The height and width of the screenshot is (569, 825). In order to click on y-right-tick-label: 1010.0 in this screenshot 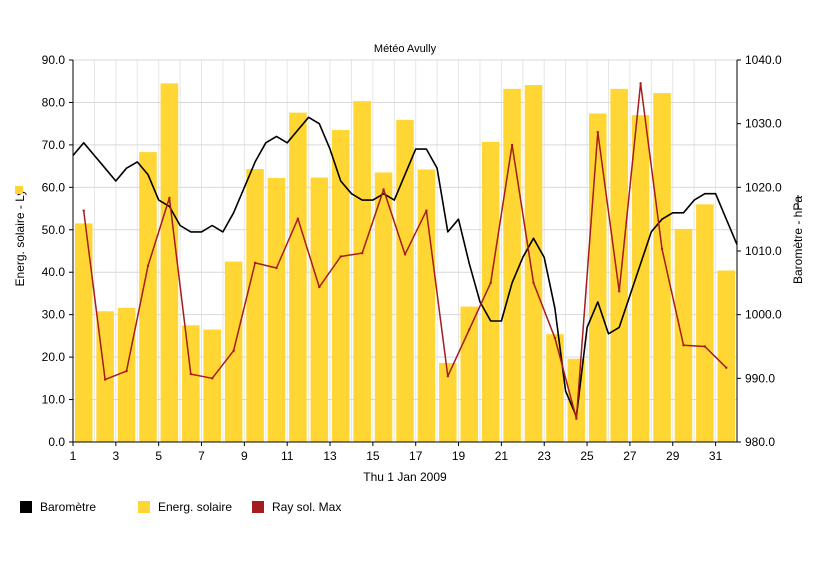, I will do `click(763, 251)`.